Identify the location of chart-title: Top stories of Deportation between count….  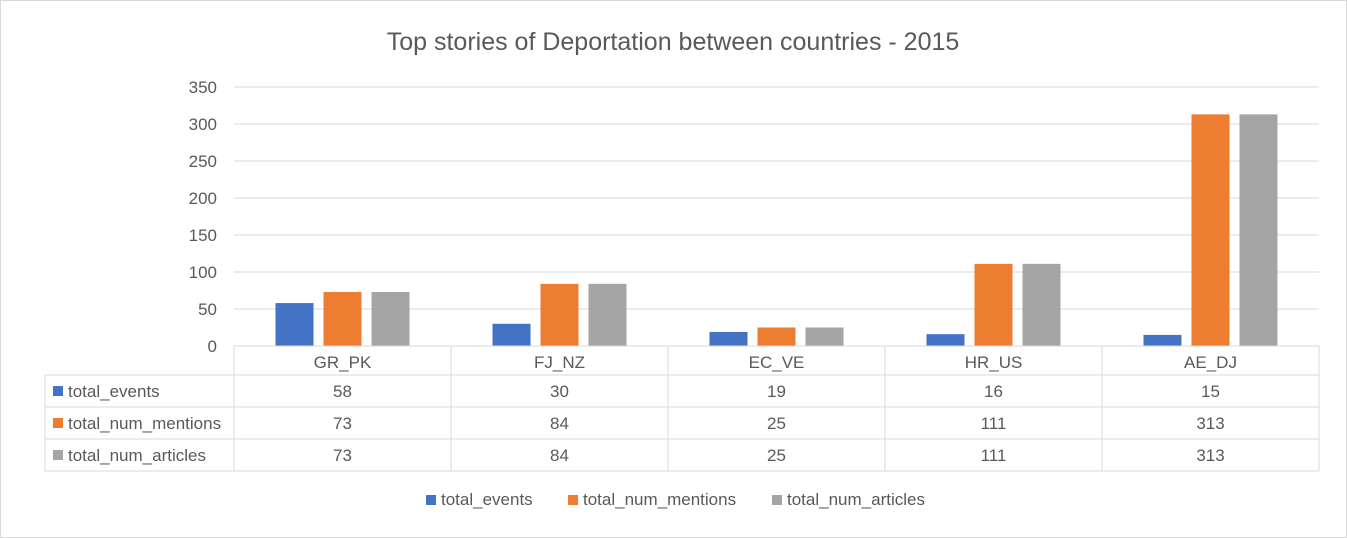
(673, 42).